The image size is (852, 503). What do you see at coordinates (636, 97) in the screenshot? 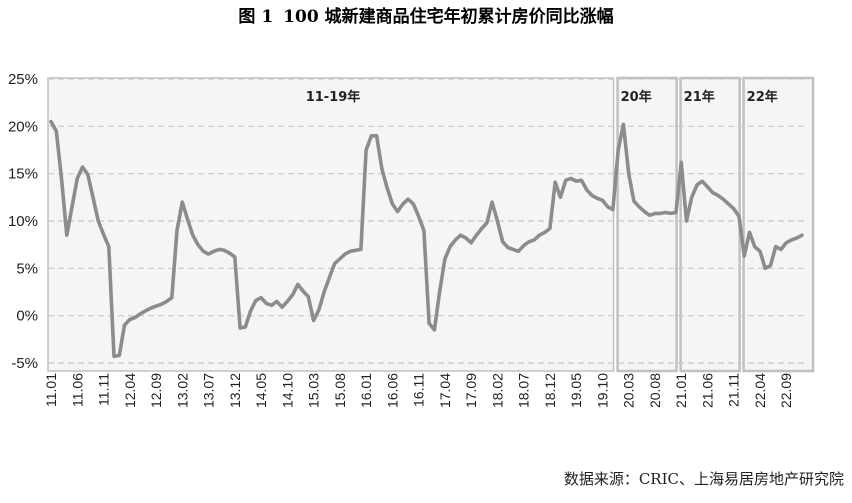
I see `period-label: 20年` at bounding box center [636, 97].